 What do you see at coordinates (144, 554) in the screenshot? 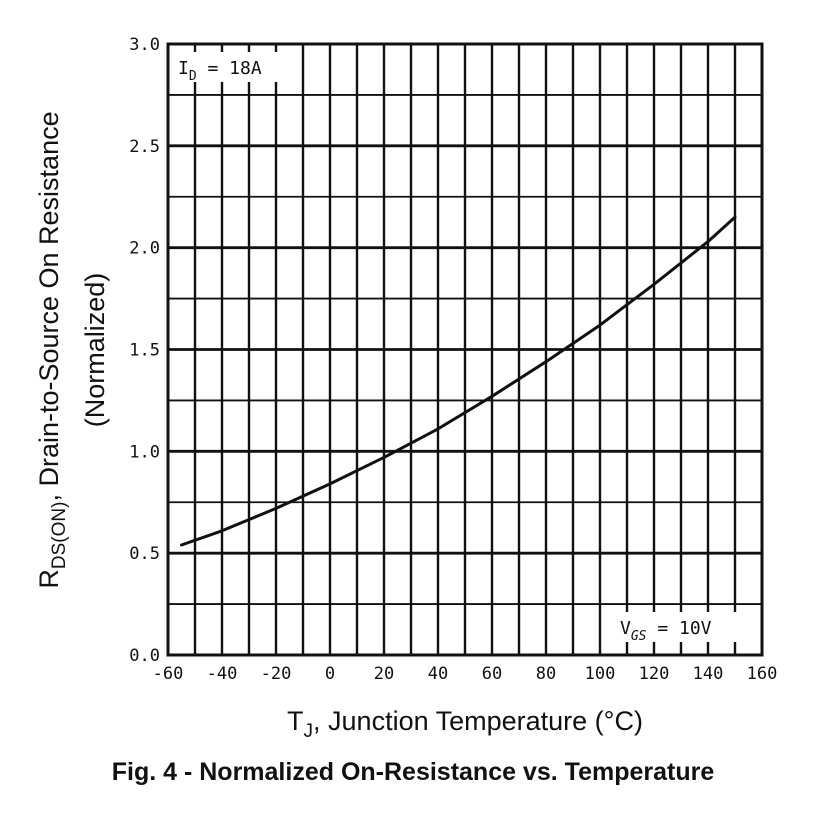
I see `y-tick-label: 0.5` at bounding box center [144, 554].